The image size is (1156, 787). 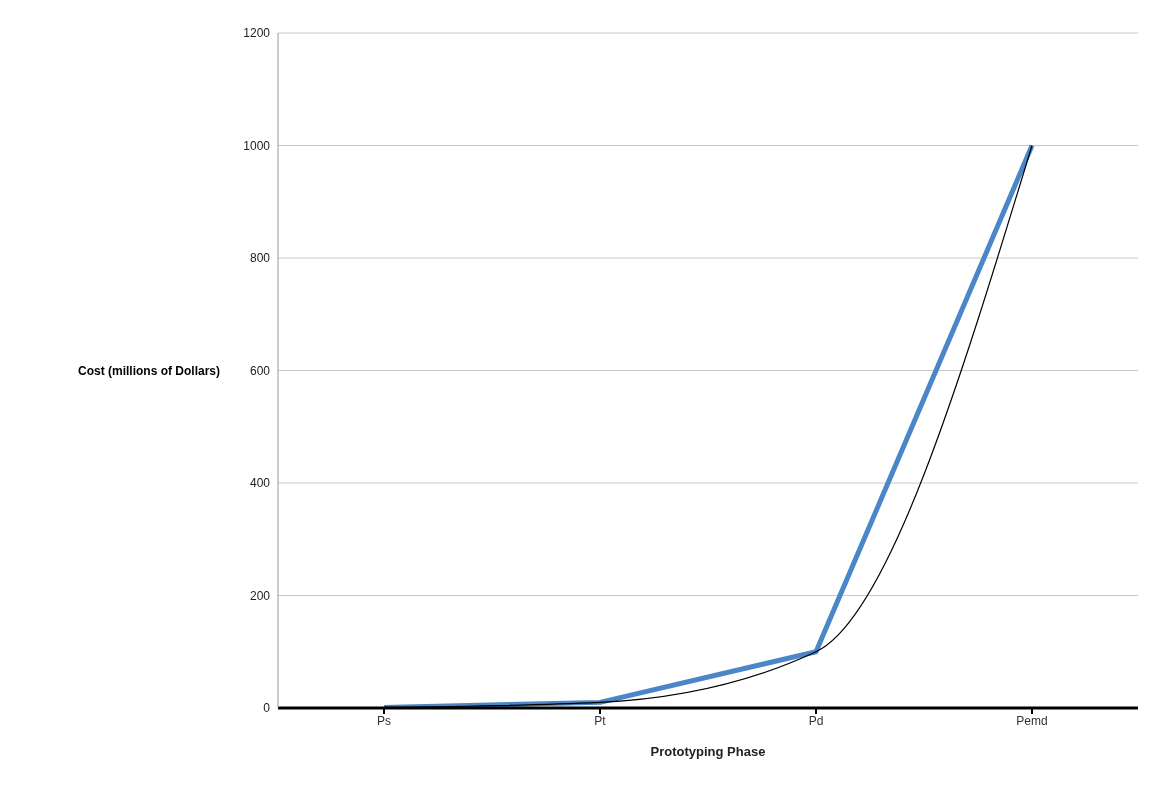 What do you see at coordinates (260, 483) in the screenshot?
I see `y-tick-label: 400` at bounding box center [260, 483].